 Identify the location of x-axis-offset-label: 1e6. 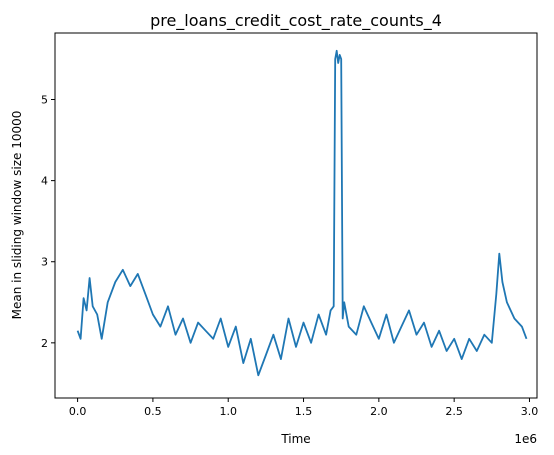
(525, 439).